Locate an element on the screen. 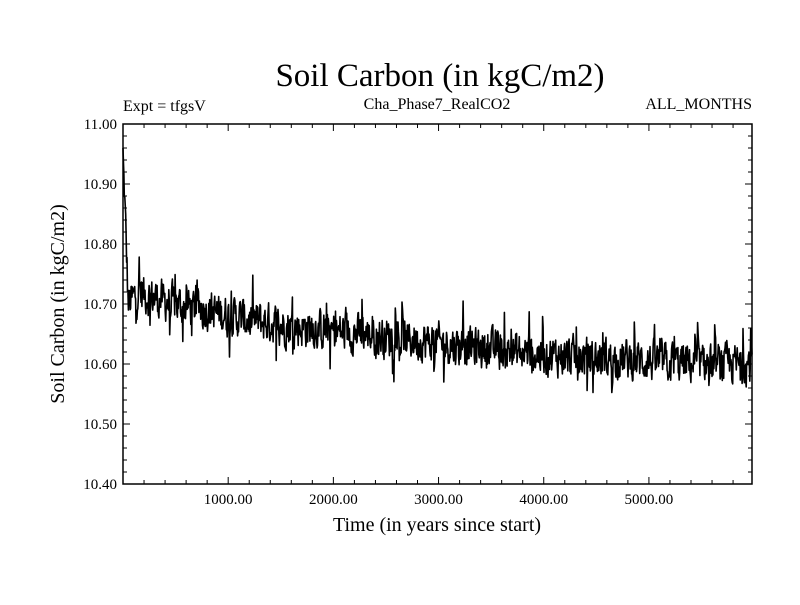 The image size is (800, 605). y-tick-label: 10.60 is located at coordinates (100, 365).